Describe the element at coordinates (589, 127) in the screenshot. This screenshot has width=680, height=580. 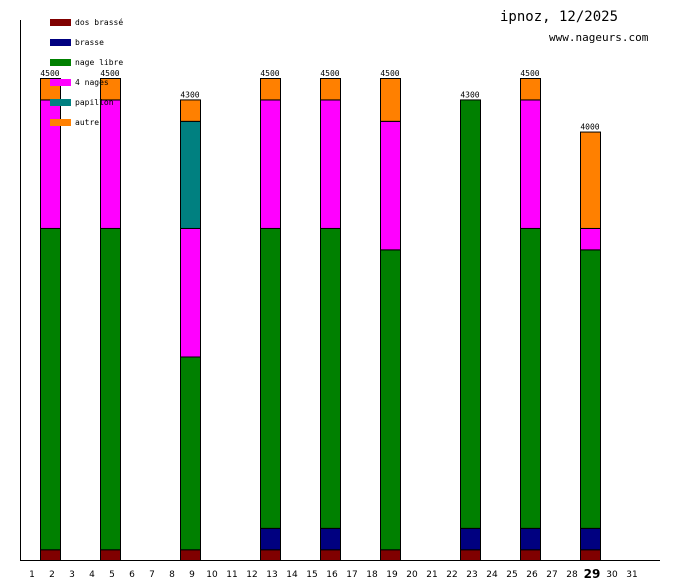
I see `bar-total-label: 4000` at that location.